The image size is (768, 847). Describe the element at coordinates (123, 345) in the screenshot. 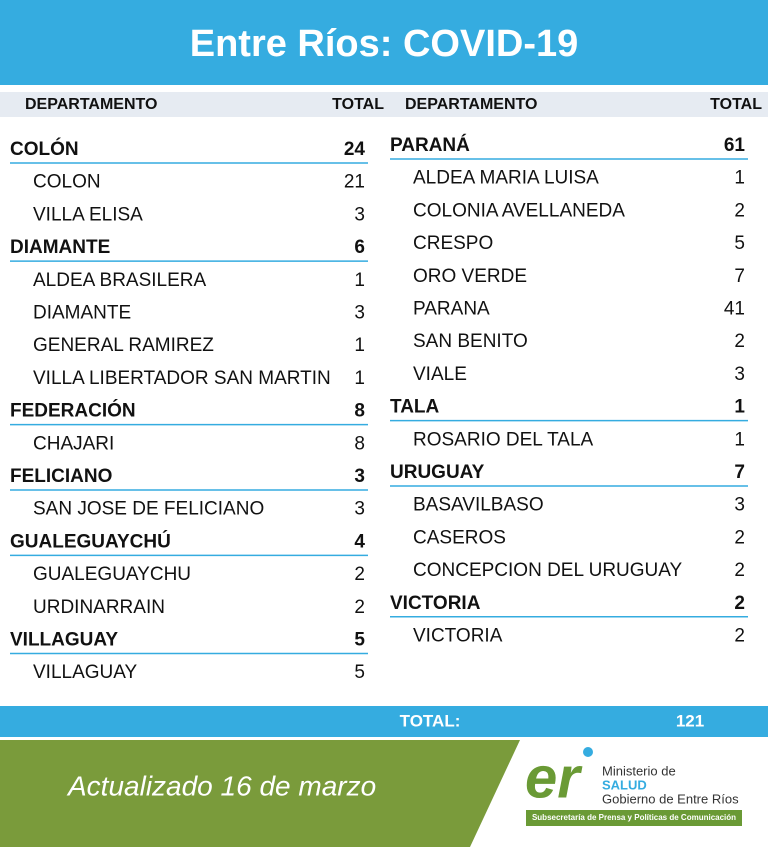

I see `locality-name: GENERAL RAMIREZ` at that location.